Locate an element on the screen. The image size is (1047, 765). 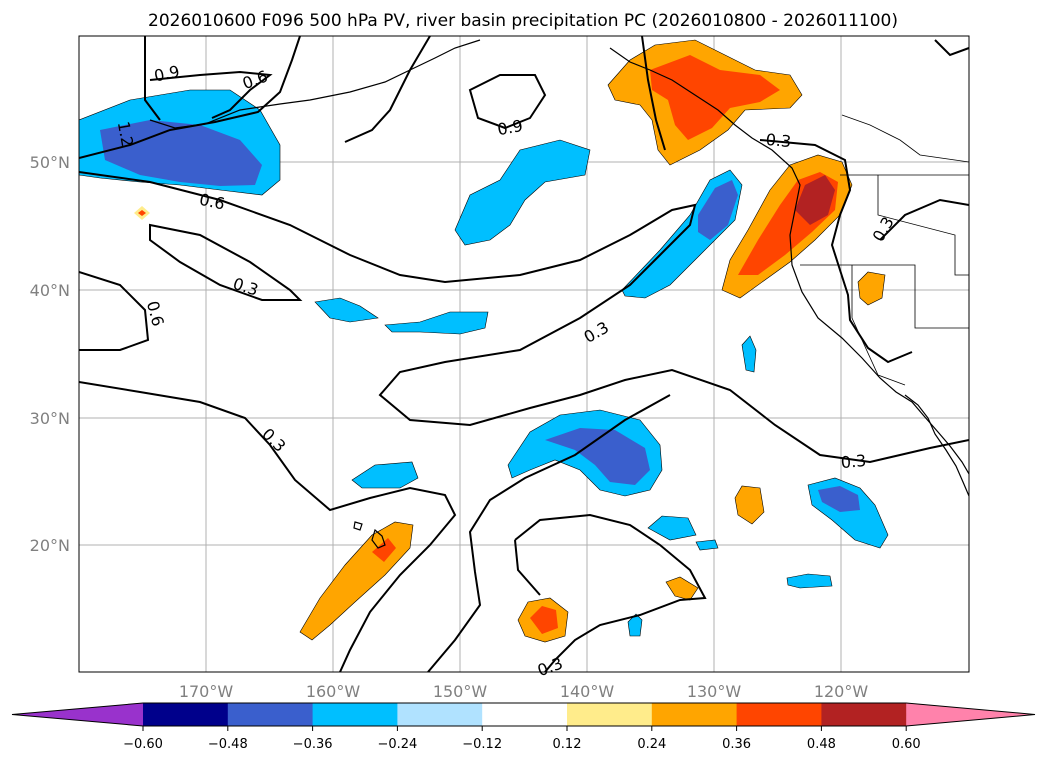
colorbar-tick-label: 0.24 is located at coordinates (651, 744).